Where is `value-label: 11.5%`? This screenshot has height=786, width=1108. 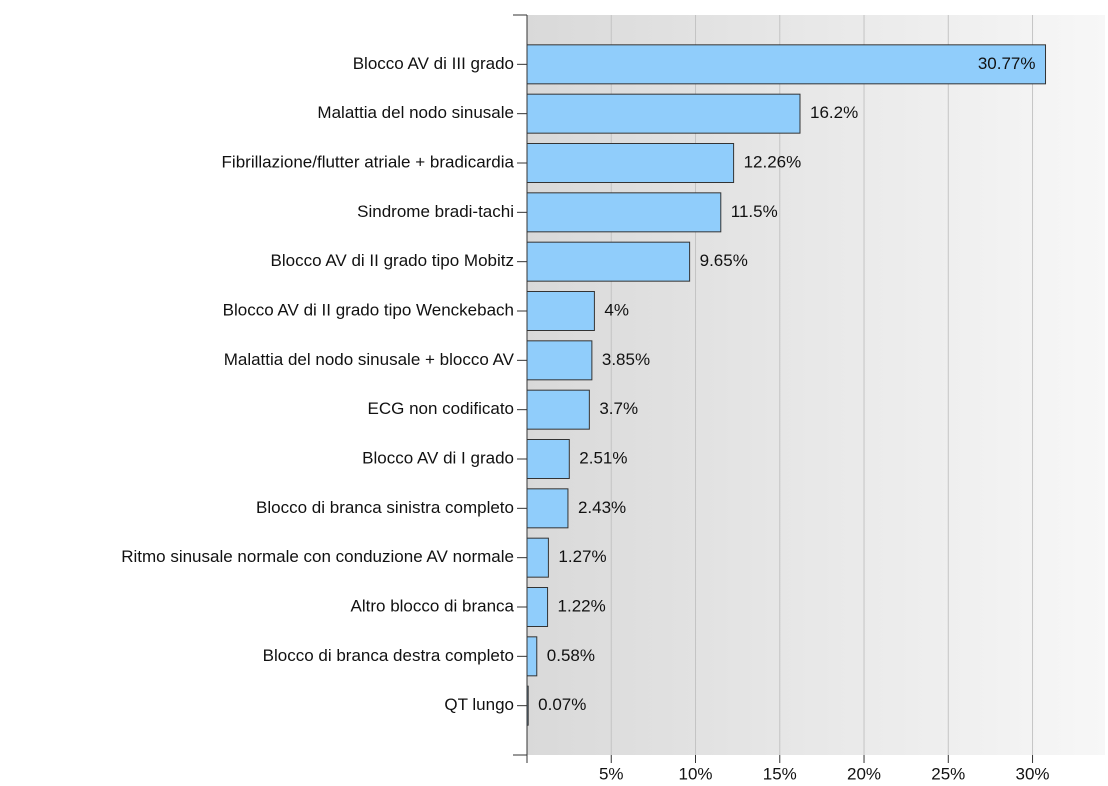
value-label: 11.5% is located at coordinates (754, 211).